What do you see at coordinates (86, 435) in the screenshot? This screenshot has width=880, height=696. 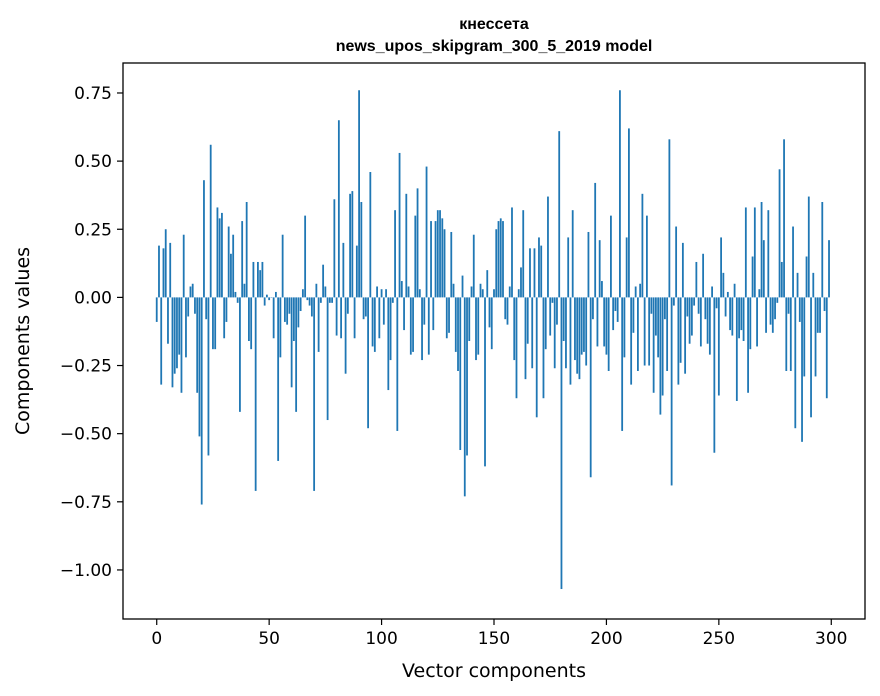 I see `y-tick-label: −0.50` at bounding box center [86, 435].